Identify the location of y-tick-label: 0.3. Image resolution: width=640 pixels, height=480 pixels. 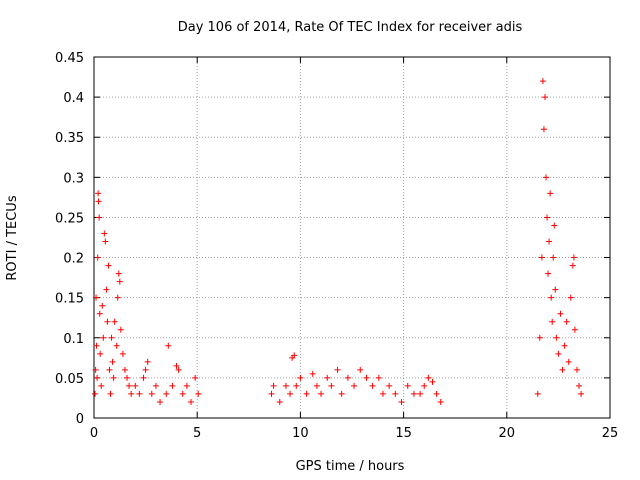
(73, 178).